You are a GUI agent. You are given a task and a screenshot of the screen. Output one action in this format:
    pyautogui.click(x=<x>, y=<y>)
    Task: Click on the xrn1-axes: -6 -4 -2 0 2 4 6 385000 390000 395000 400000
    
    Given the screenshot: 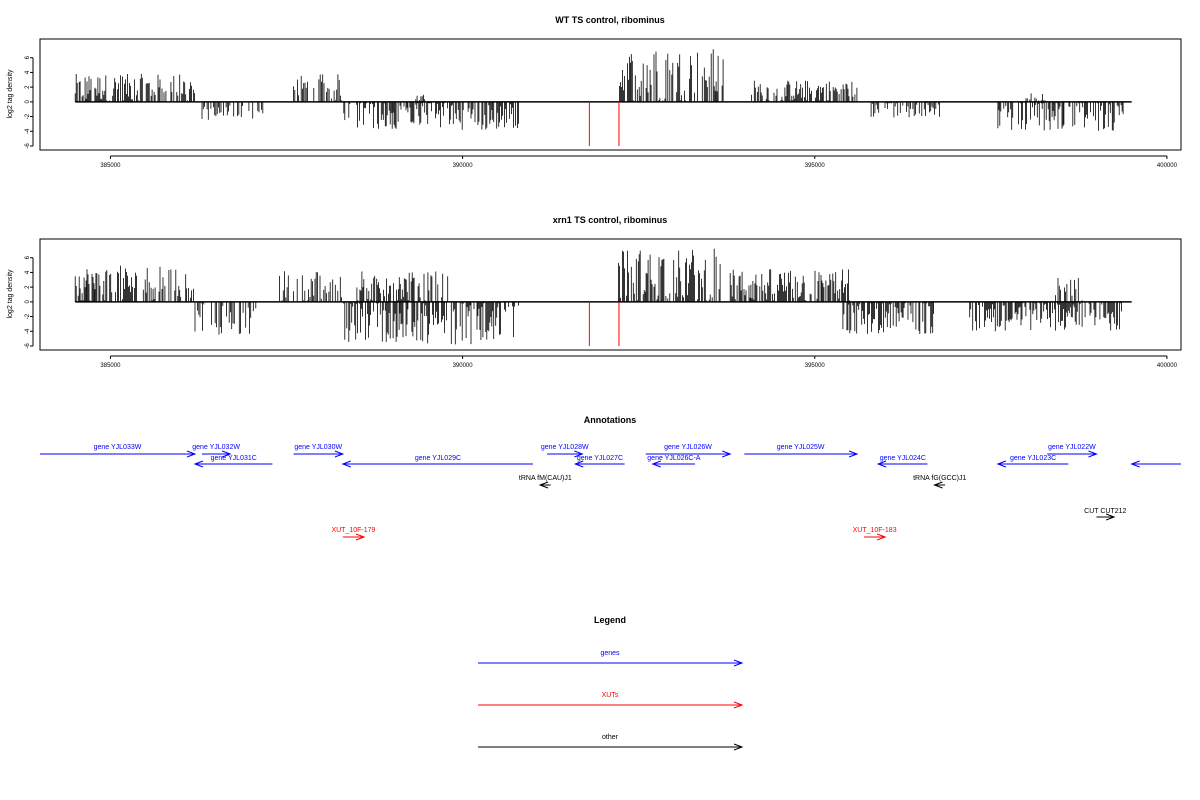 What is the action you would take?
    pyautogui.click(x=601, y=312)
    